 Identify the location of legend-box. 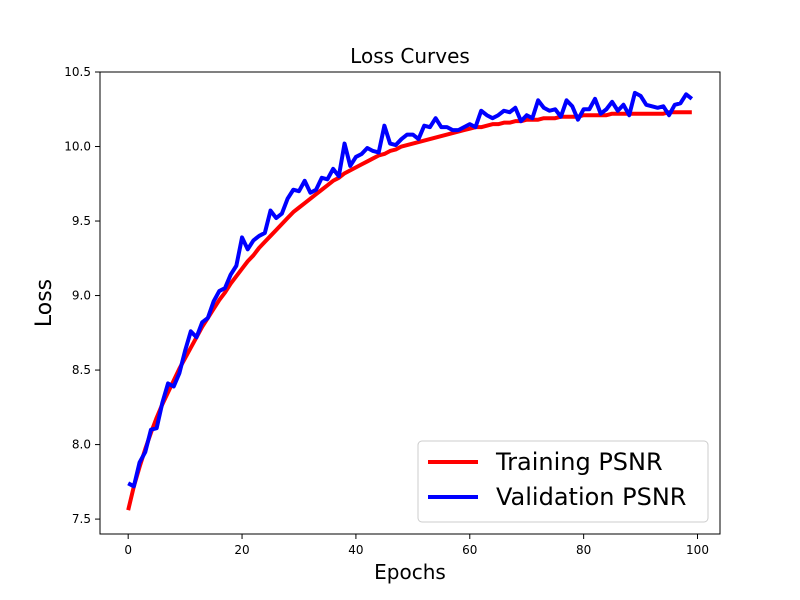
(563, 481).